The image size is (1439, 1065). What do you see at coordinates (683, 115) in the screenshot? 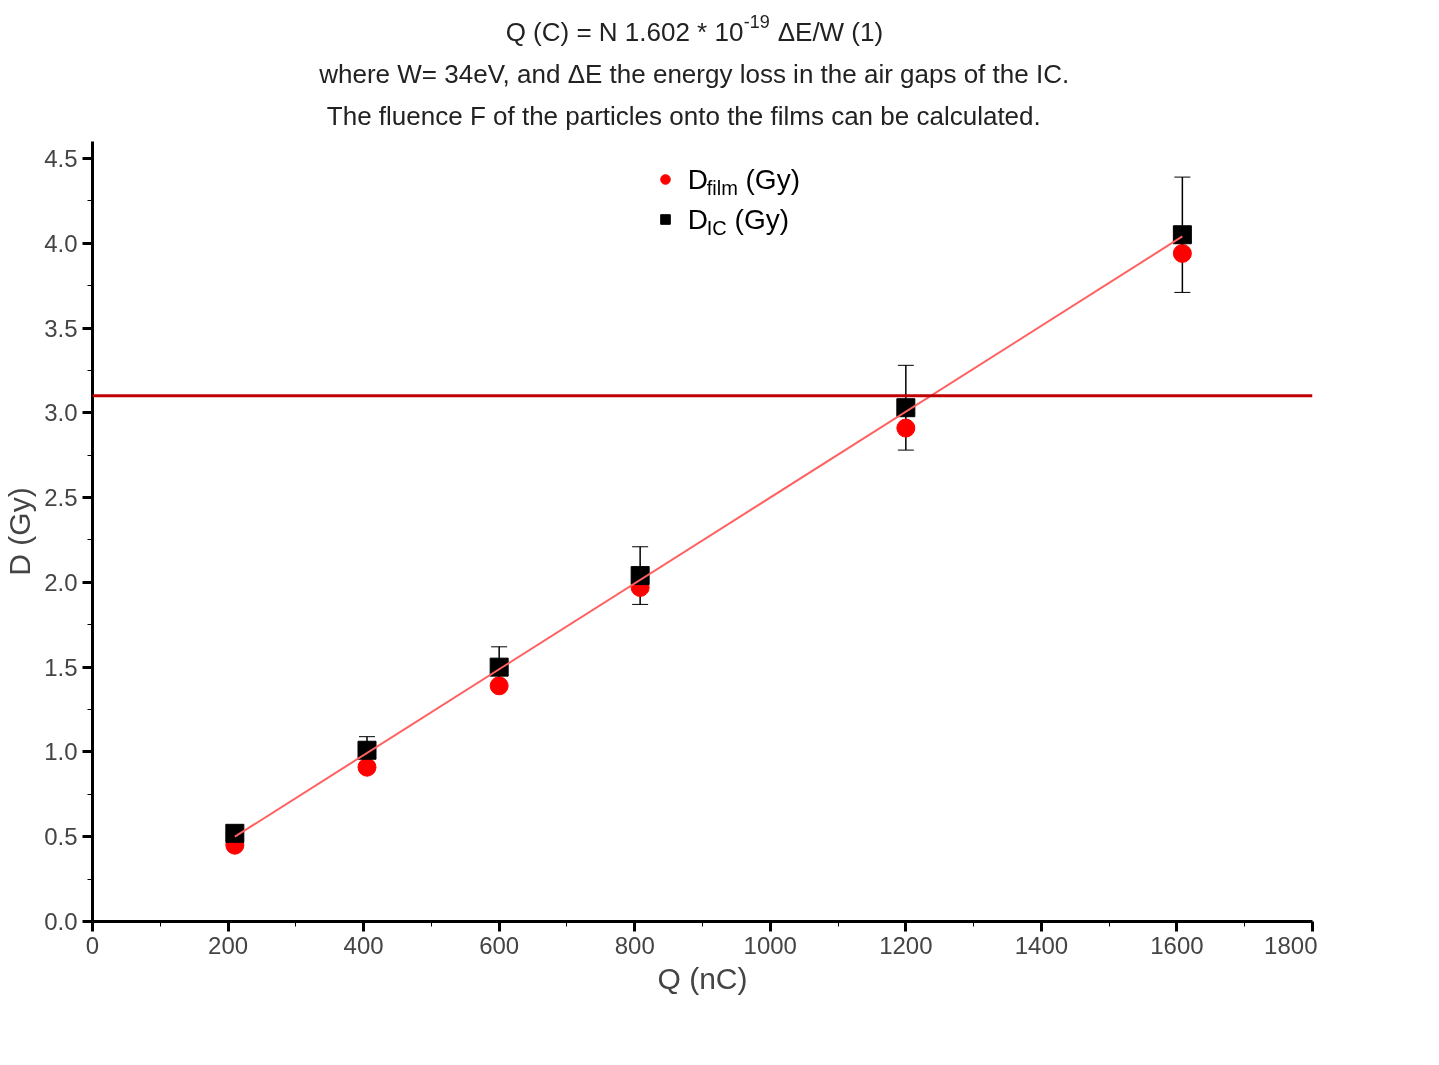
I see `text: The fluence F of the particles onto the films can be calculated.` at bounding box center [683, 115].